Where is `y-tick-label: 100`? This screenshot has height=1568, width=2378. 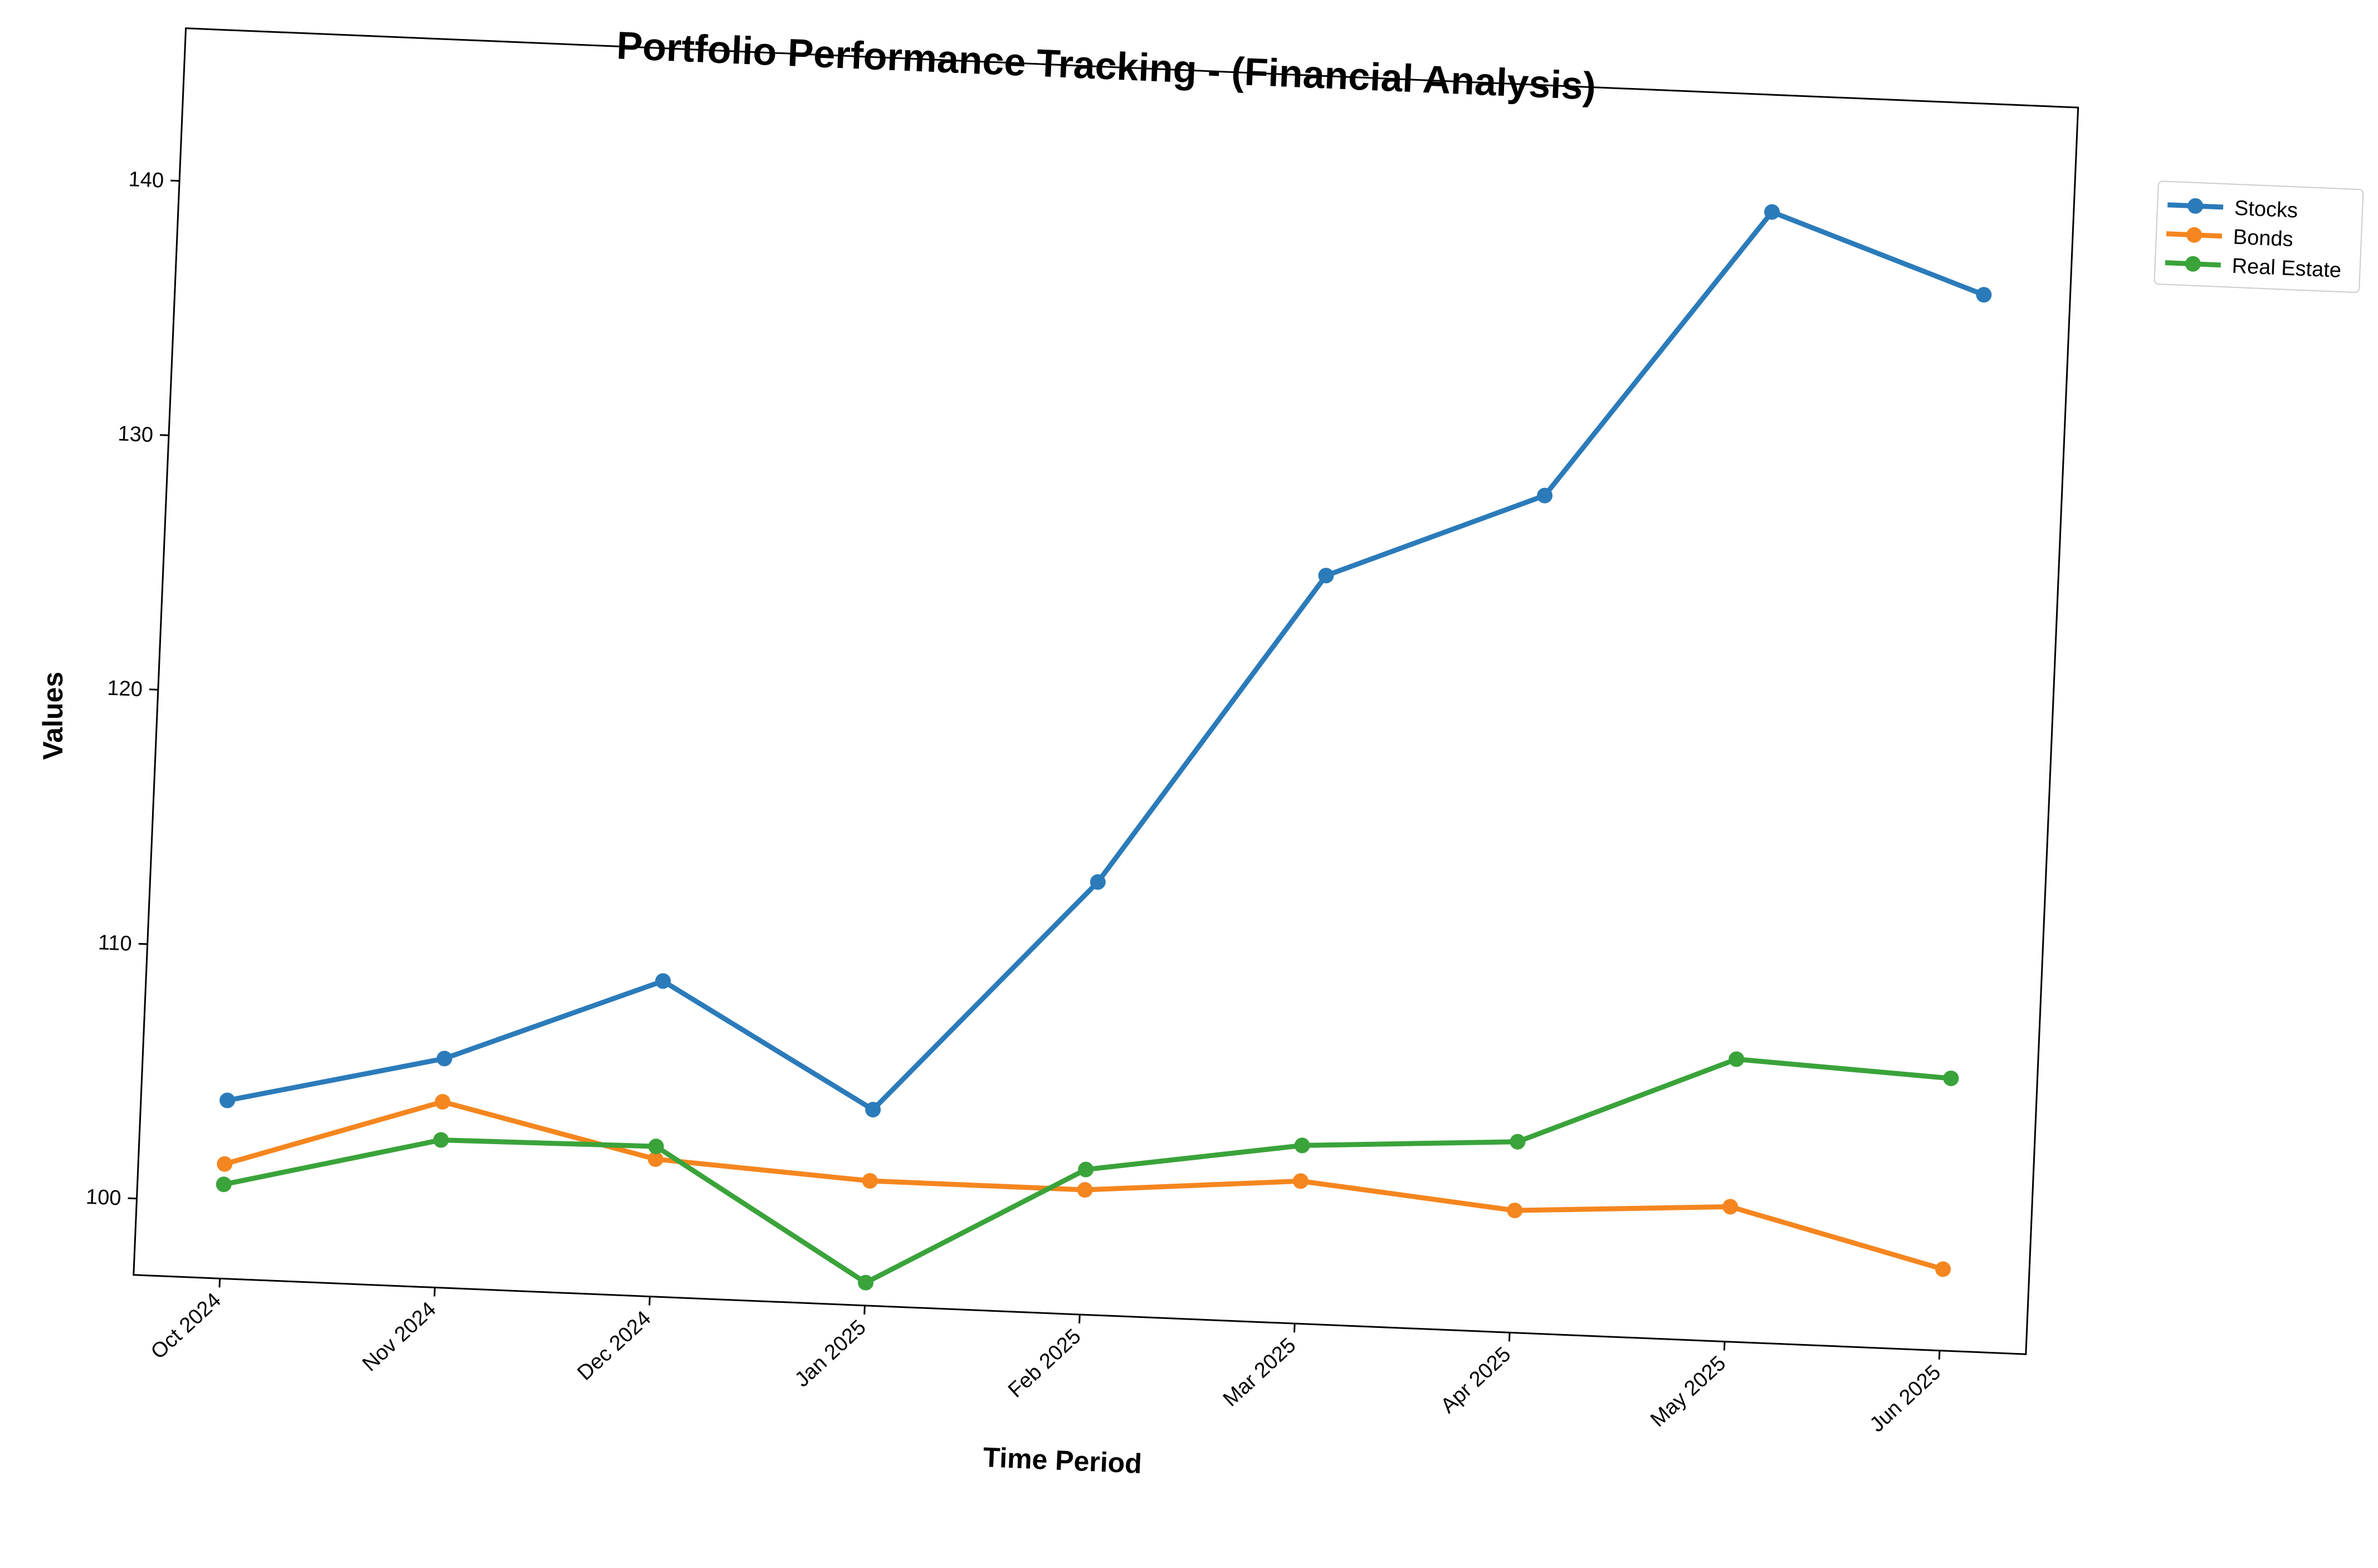 y-tick-label: 100 is located at coordinates (103, 1197).